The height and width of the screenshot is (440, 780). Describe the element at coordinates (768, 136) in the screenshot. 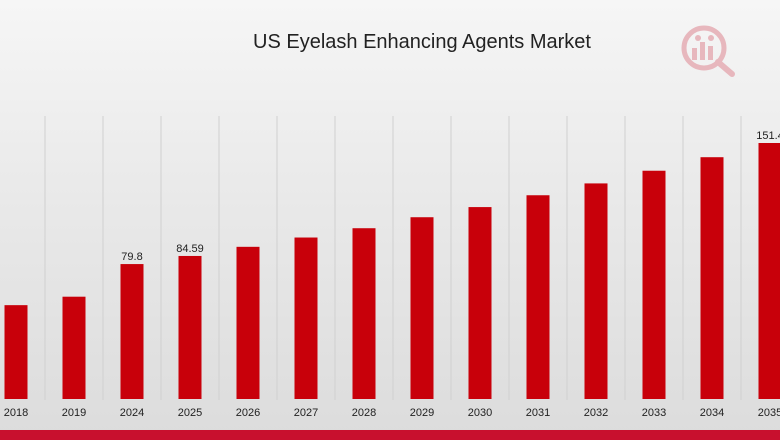

I see `data-label: 151.4` at that location.